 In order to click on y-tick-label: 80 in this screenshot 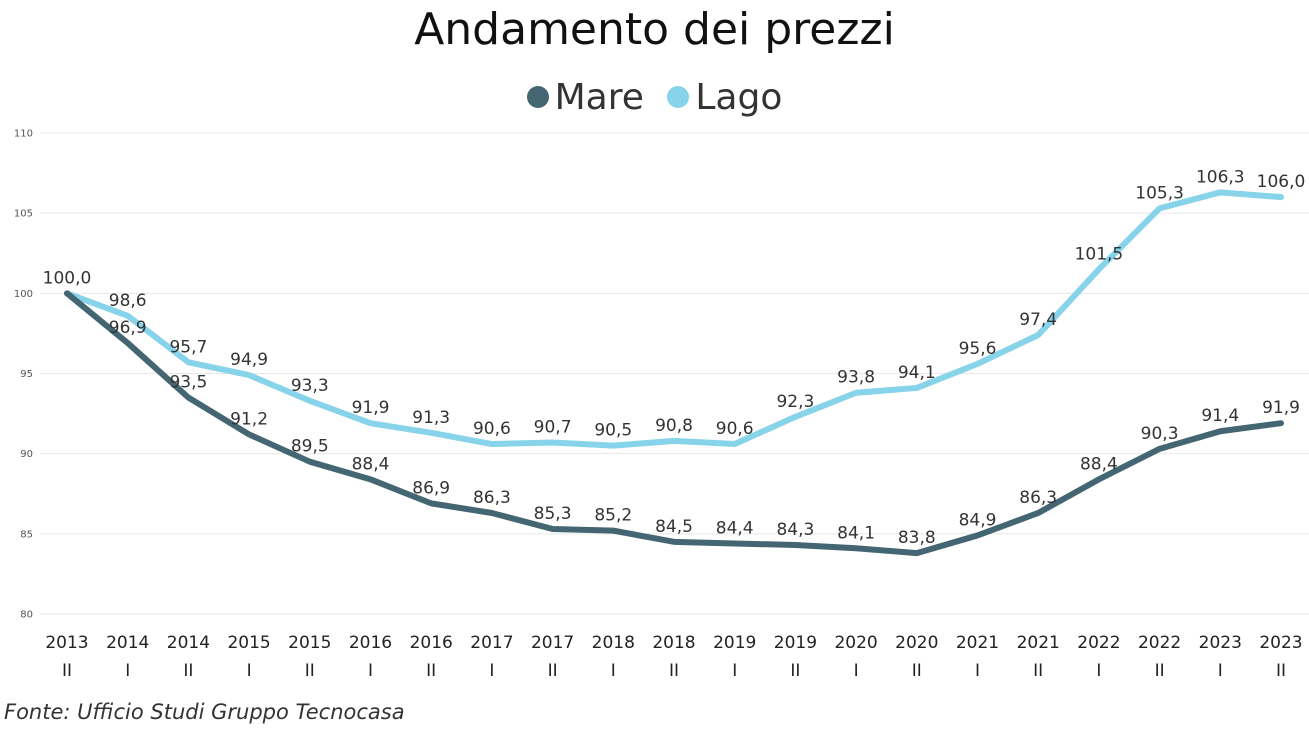, I will do `click(26, 615)`.